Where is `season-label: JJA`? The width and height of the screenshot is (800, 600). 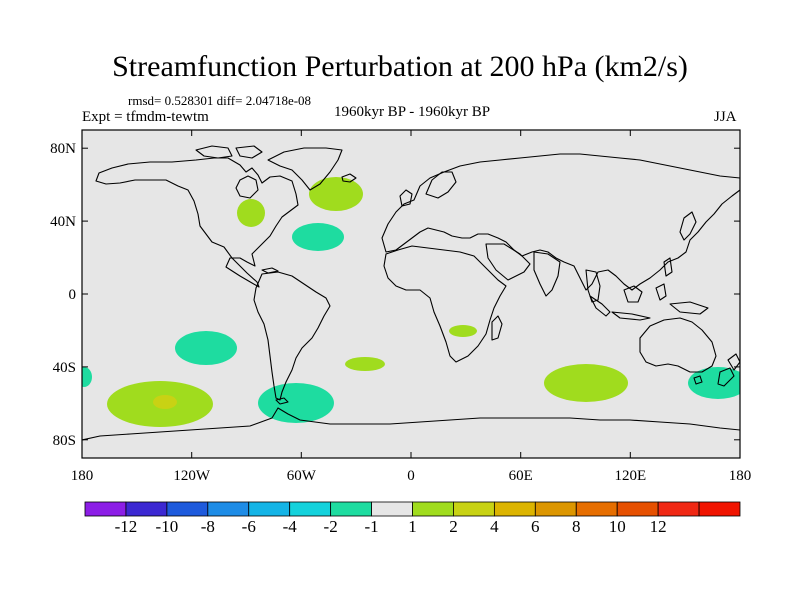
season-label: JJA is located at coordinates (725, 117).